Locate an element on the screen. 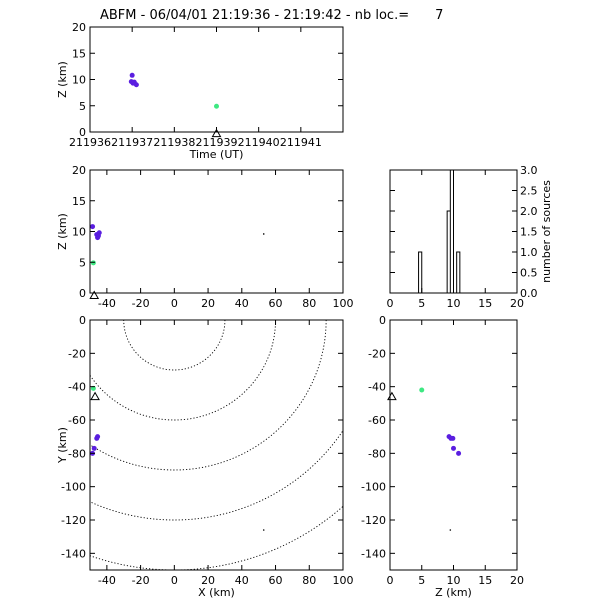  z_y-station-marker is located at coordinates (392, 396).